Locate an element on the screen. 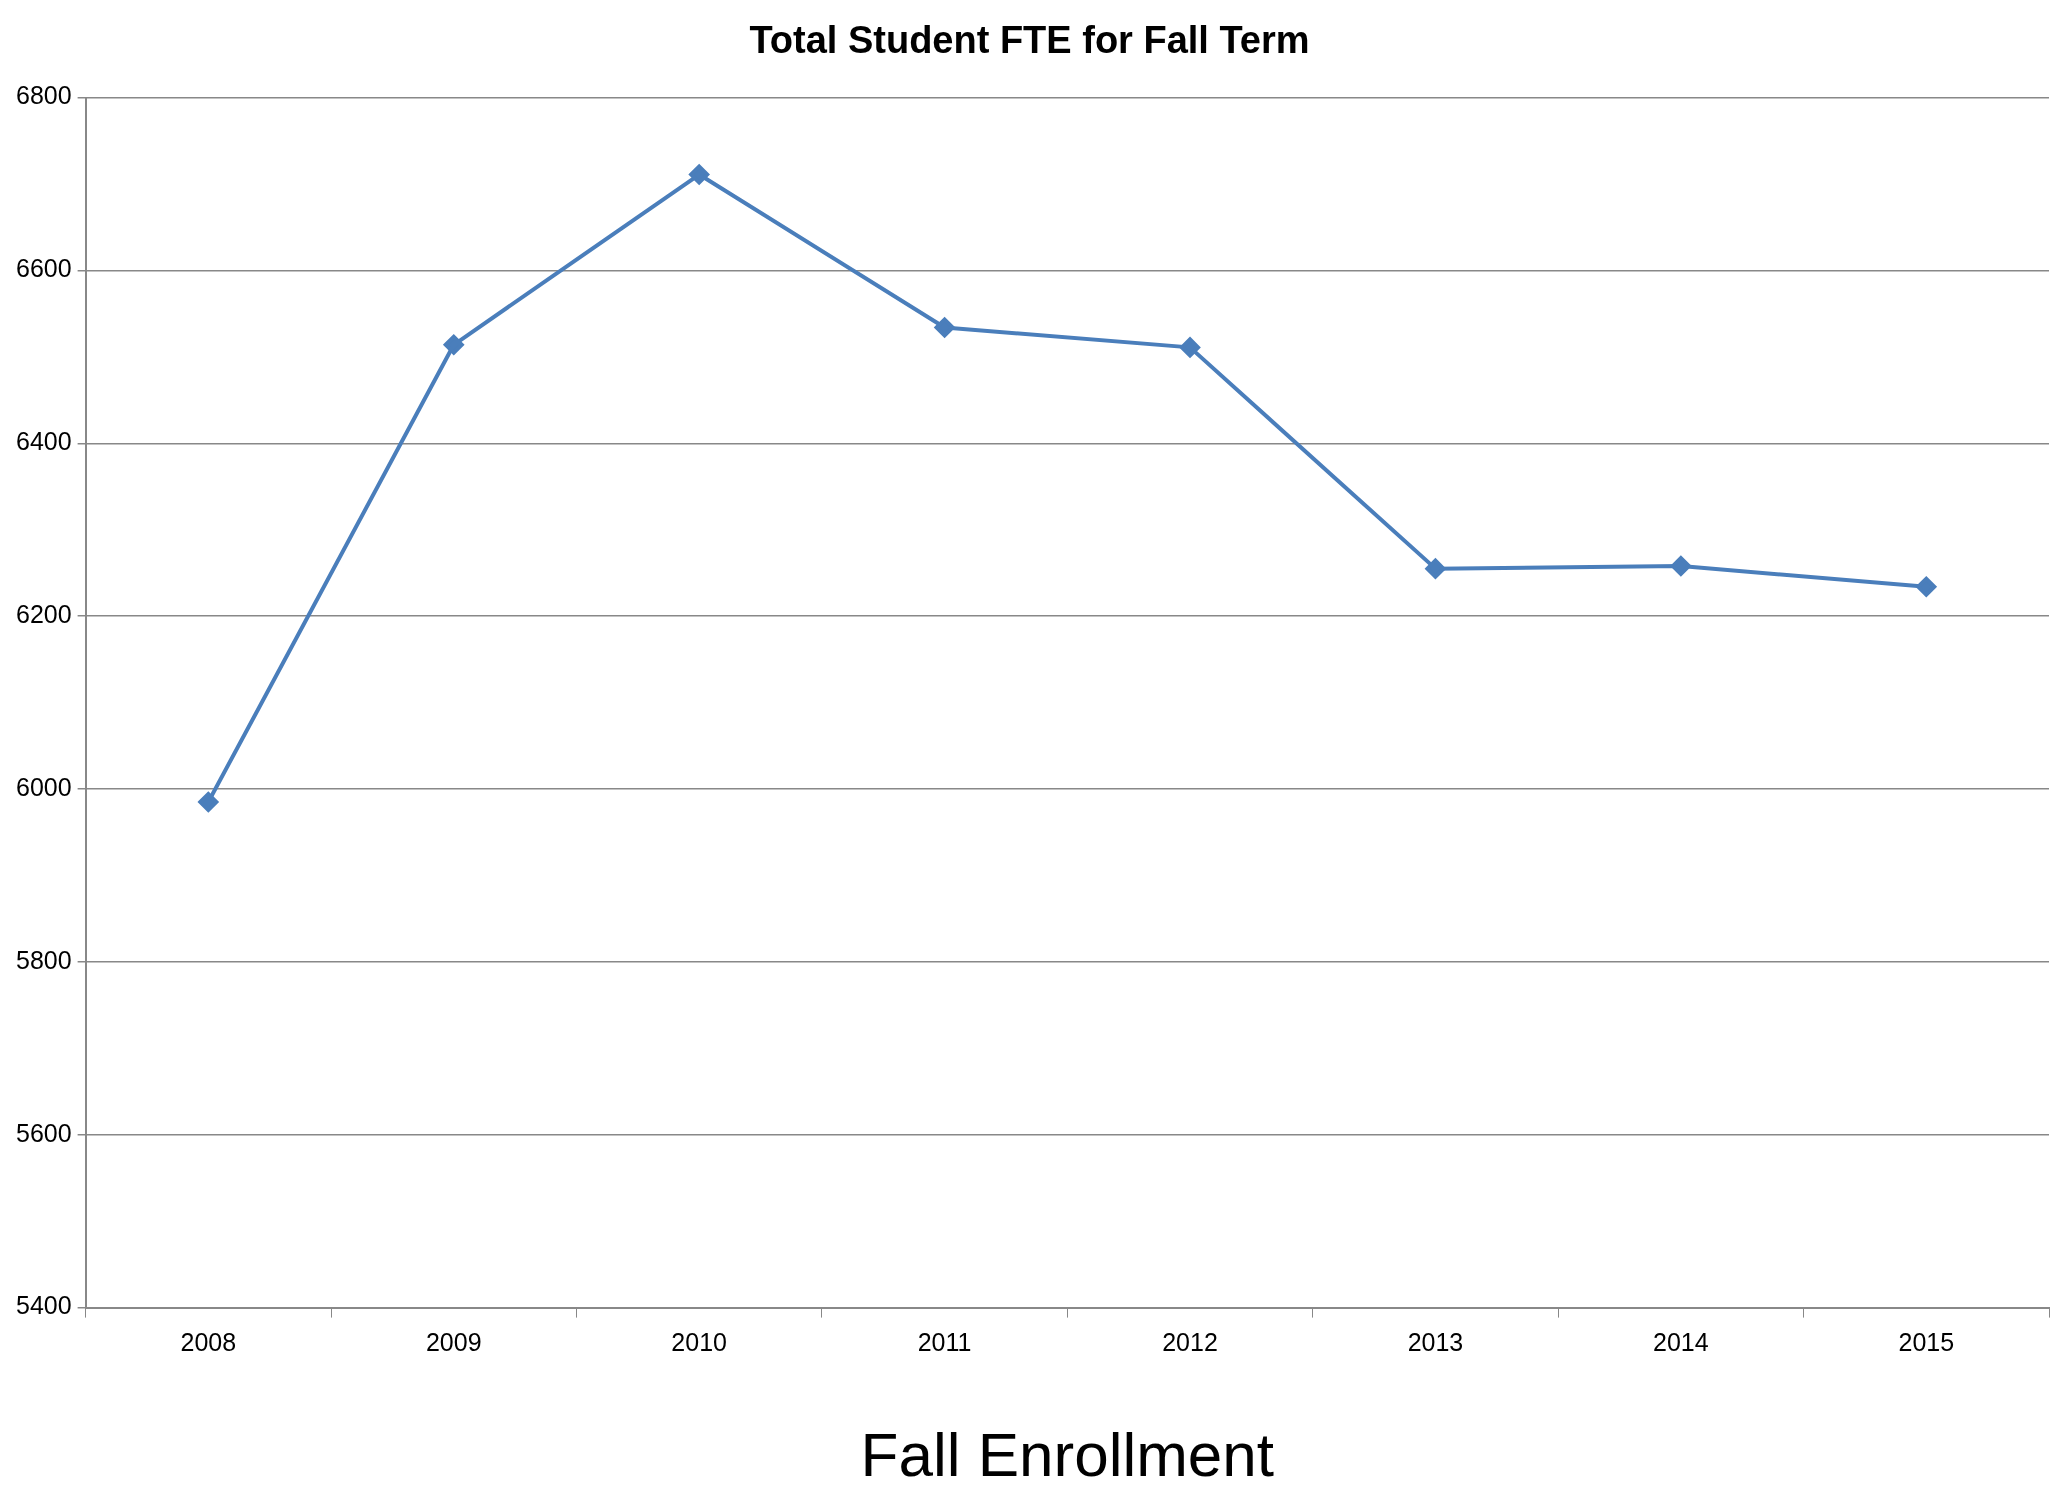 The height and width of the screenshot is (1506, 2063). x-tick-label: 2011 is located at coordinates (944, 1342).